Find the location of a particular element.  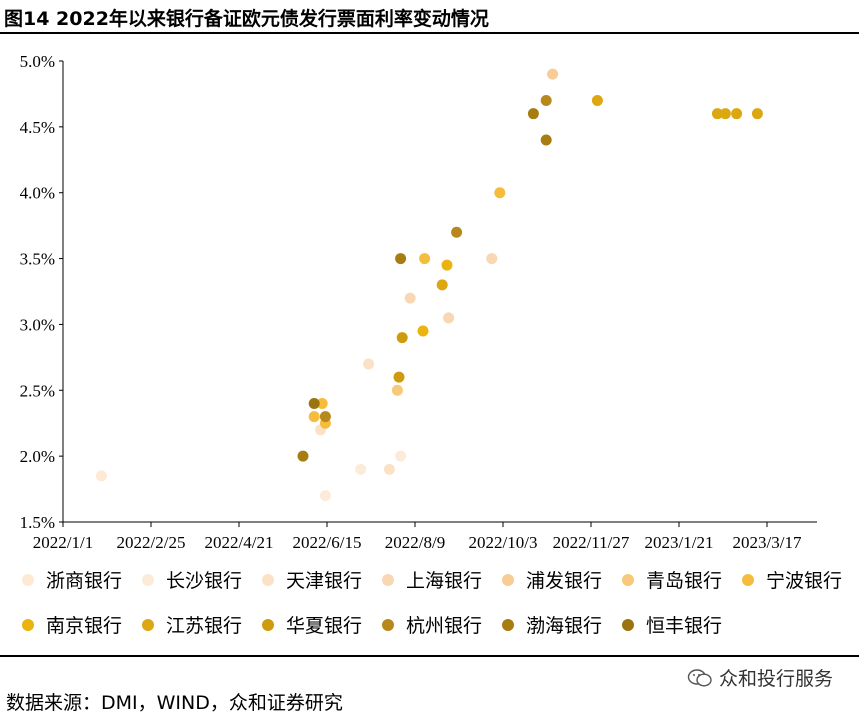

y-tick-label: 3.5% is located at coordinates (37, 259).